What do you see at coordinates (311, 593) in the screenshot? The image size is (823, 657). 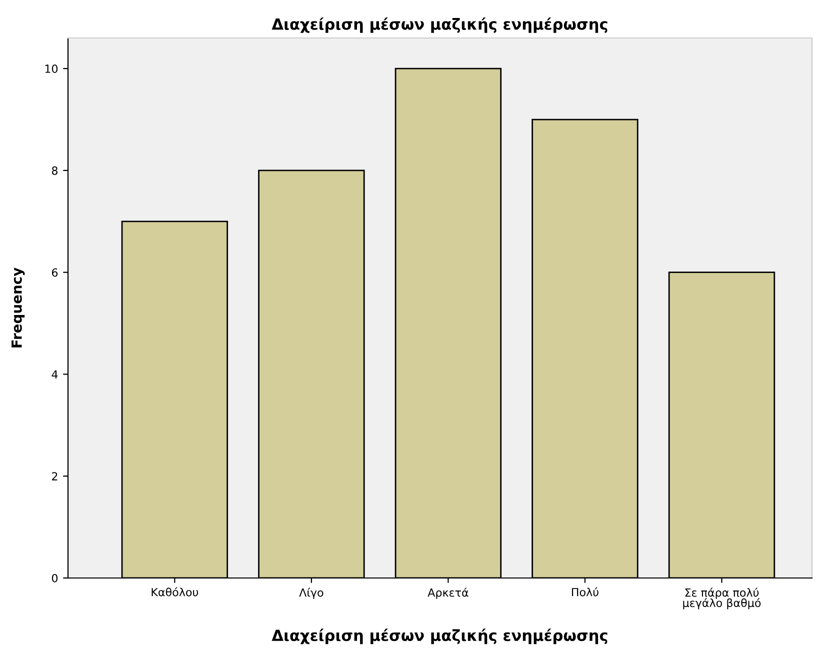 I see `x-tick-label: Λίγο` at bounding box center [311, 593].